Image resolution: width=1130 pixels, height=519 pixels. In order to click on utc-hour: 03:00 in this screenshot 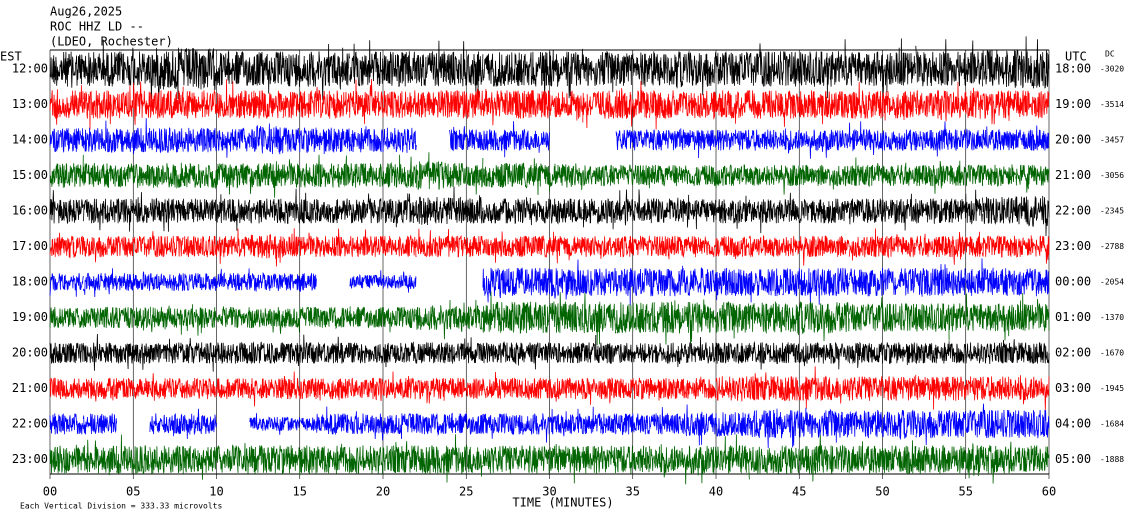, I will do `click(1073, 388)`.